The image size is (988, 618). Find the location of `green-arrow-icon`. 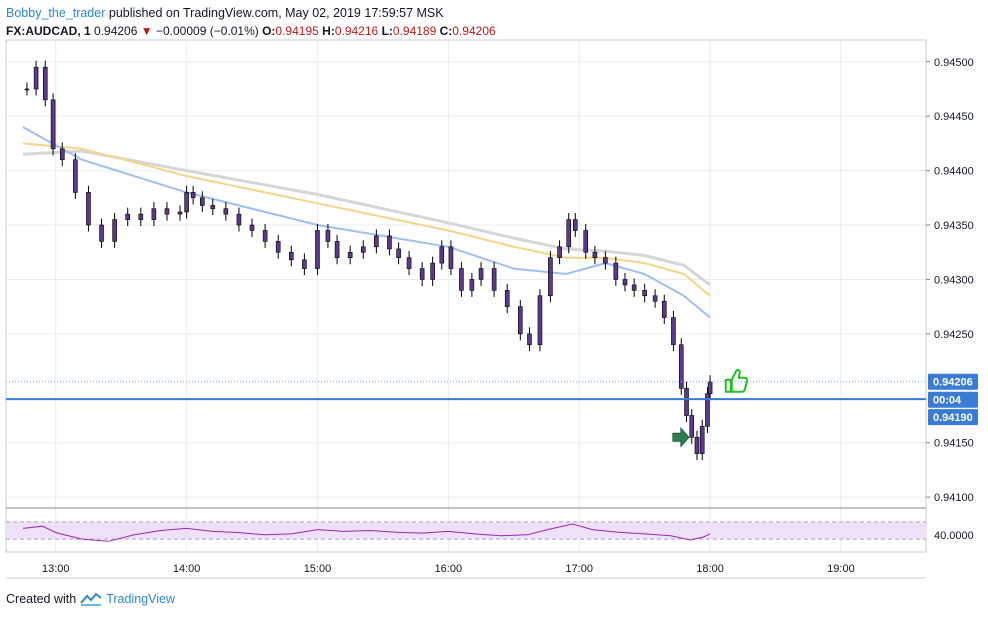

green-arrow-icon is located at coordinates (681, 437).